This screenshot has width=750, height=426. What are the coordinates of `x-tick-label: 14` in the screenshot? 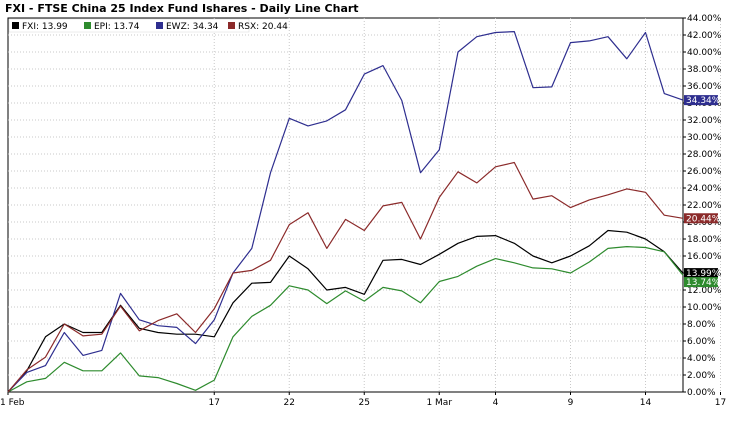 It's located at (646, 403).